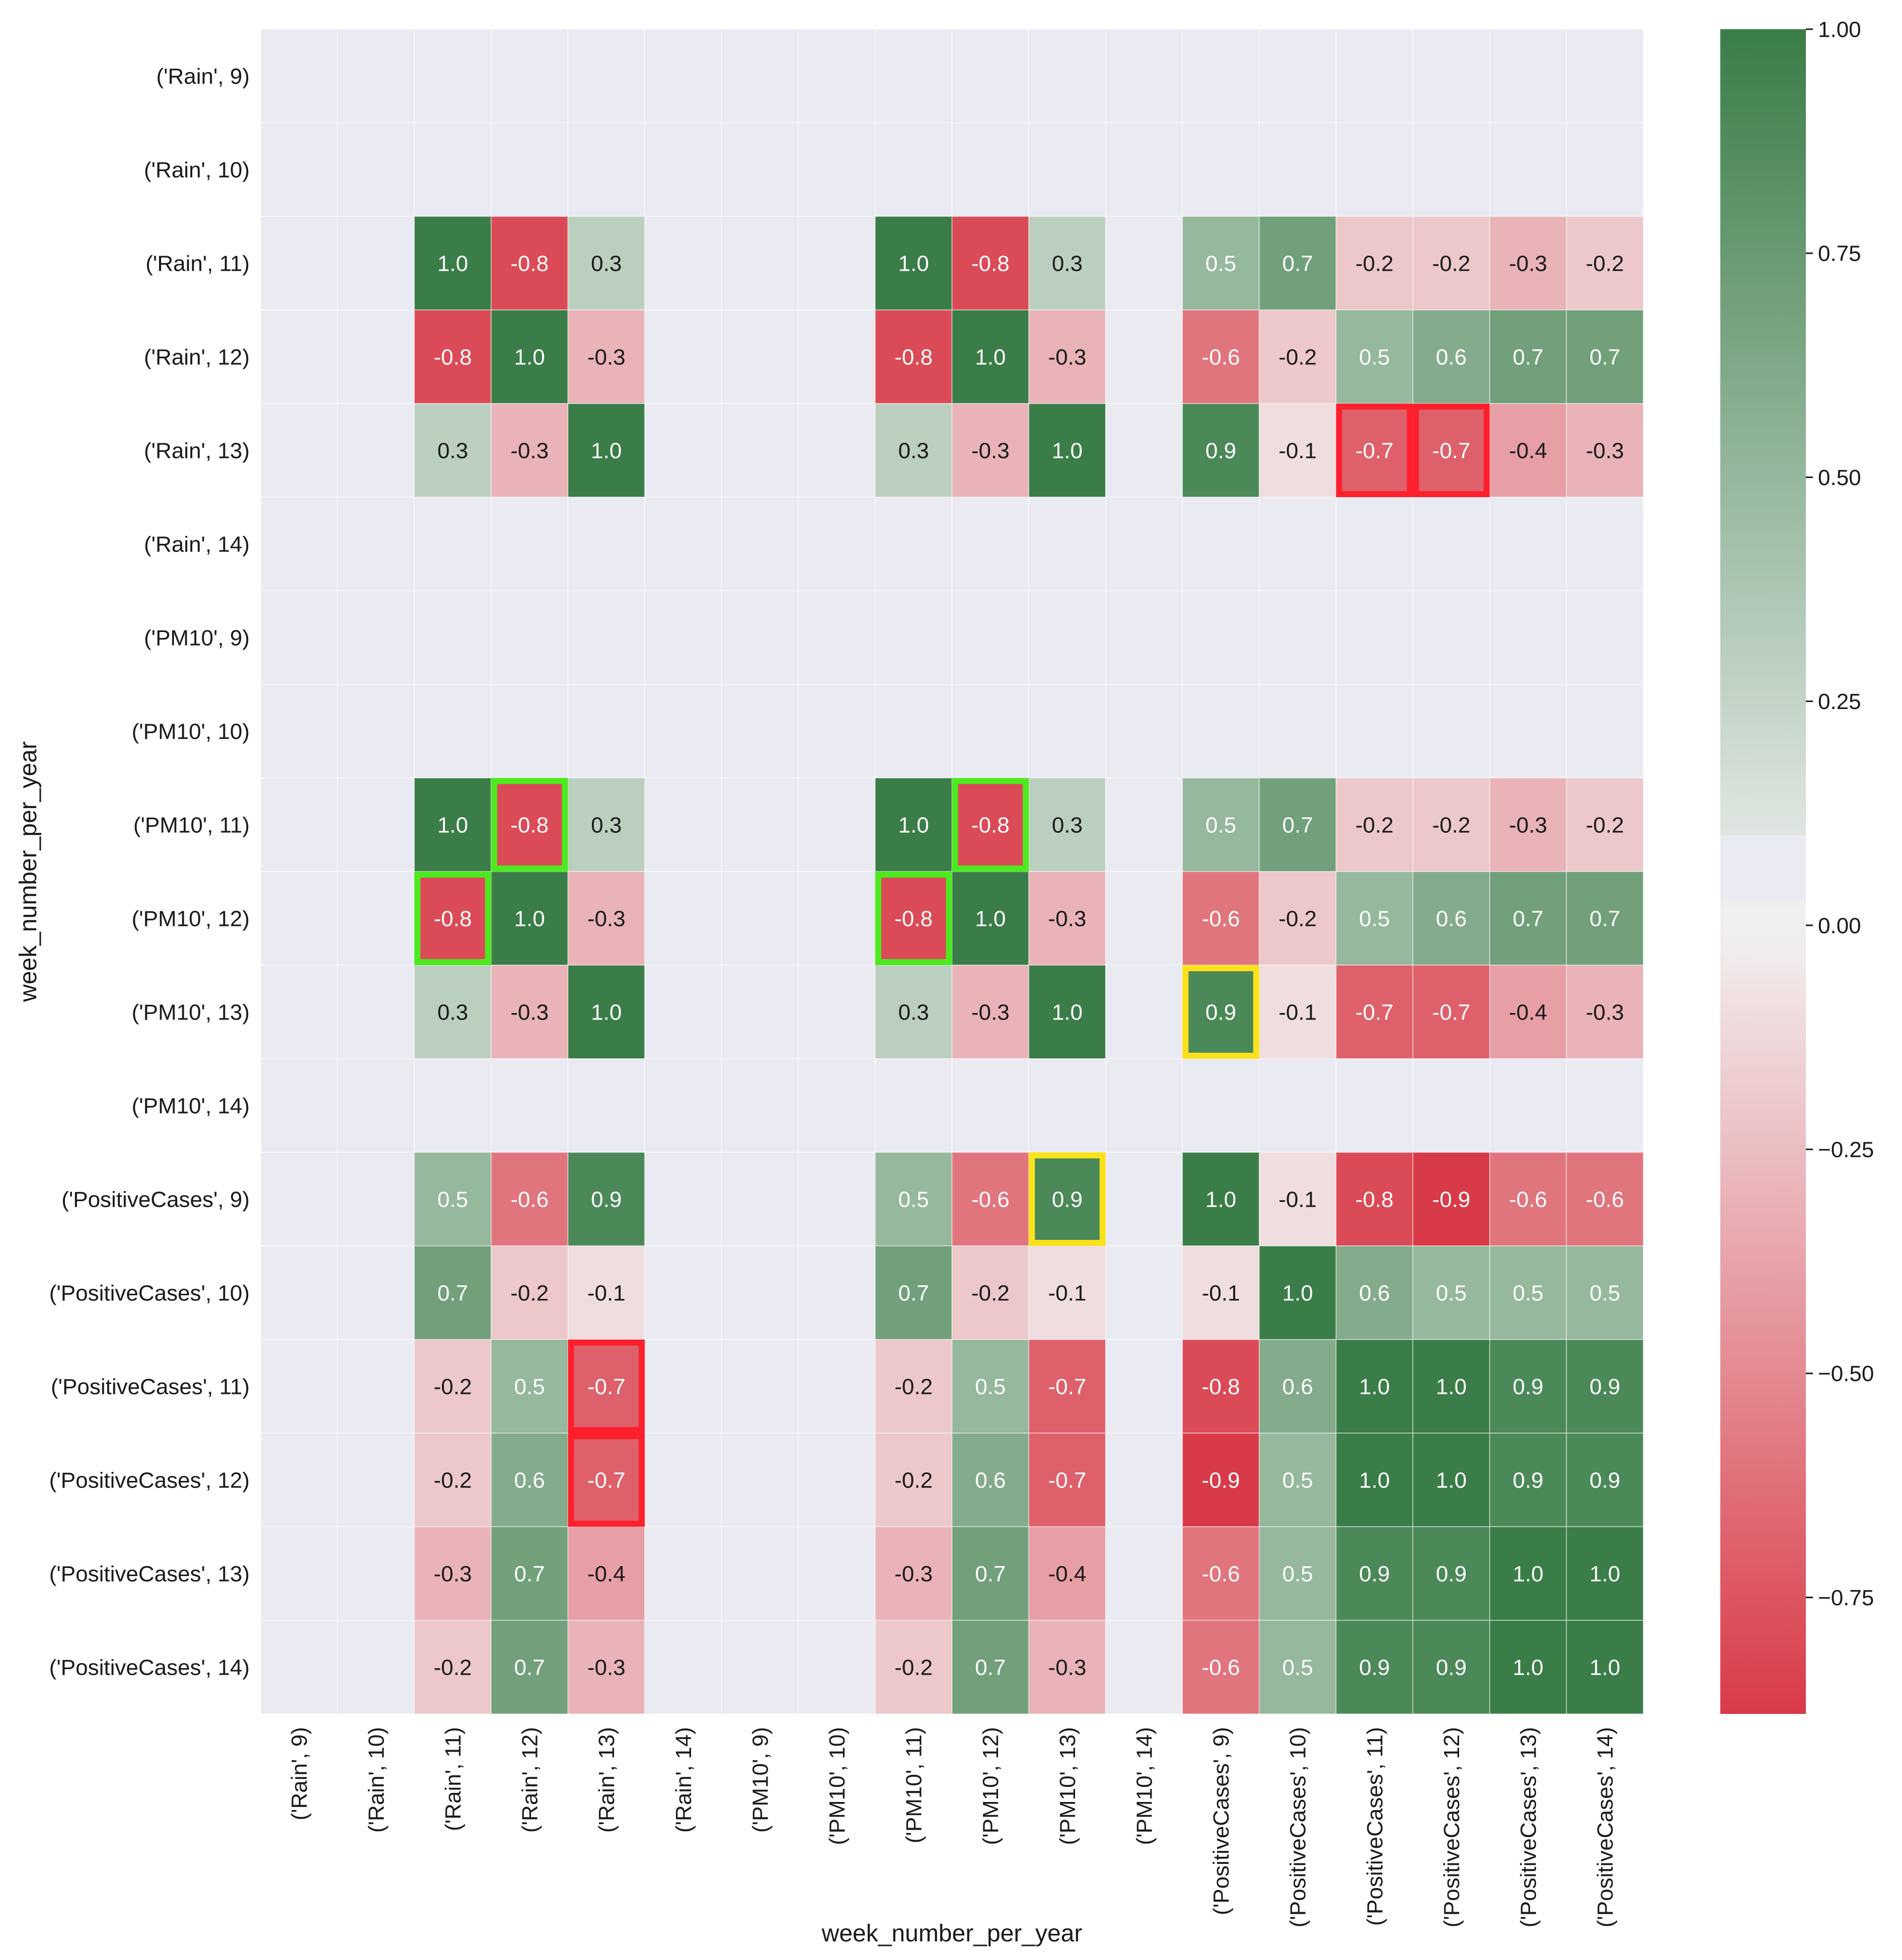 This screenshot has width=1902, height=1960. What do you see at coordinates (952, 1933) in the screenshot?
I see `x-axis-title: week_number_per_year` at bounding box center [952, 1933].